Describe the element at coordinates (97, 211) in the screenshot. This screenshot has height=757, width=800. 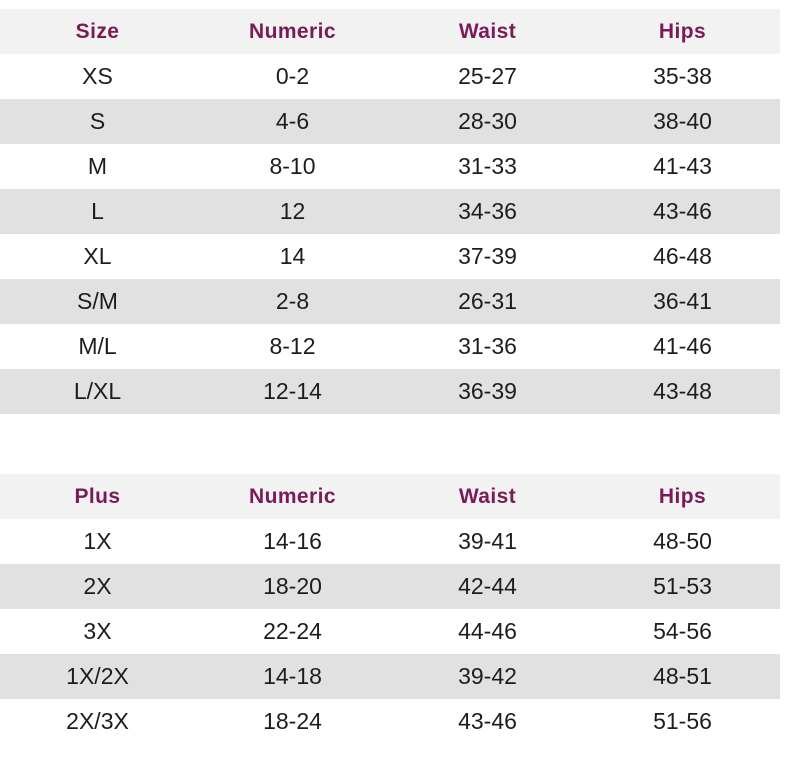
I see `table-cell: L` at that location.